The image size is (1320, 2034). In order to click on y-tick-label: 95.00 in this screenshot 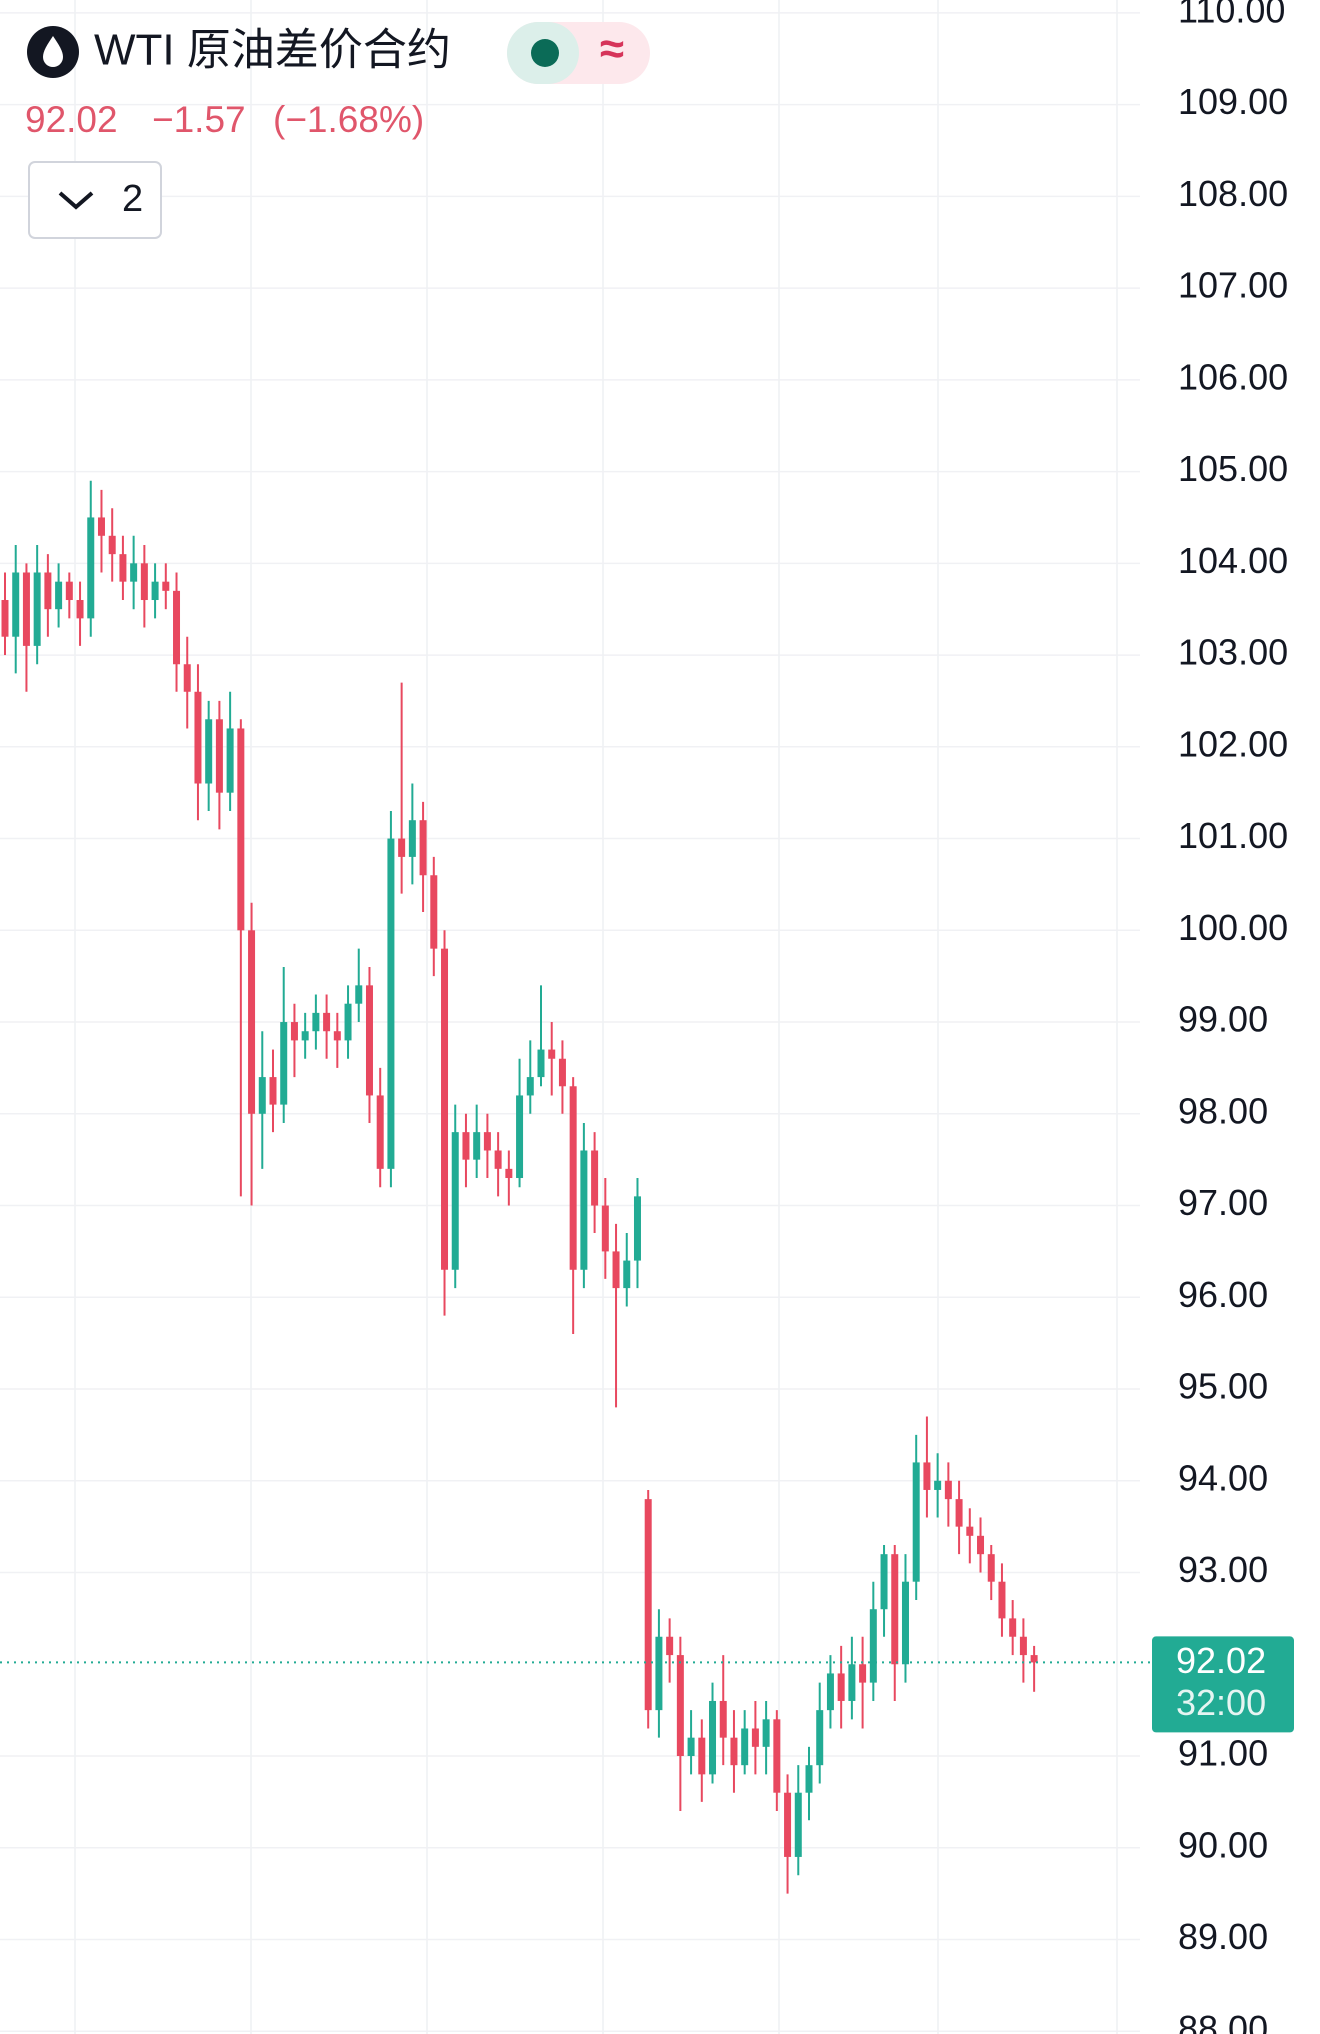, I will do `click(1223, 1386)`.